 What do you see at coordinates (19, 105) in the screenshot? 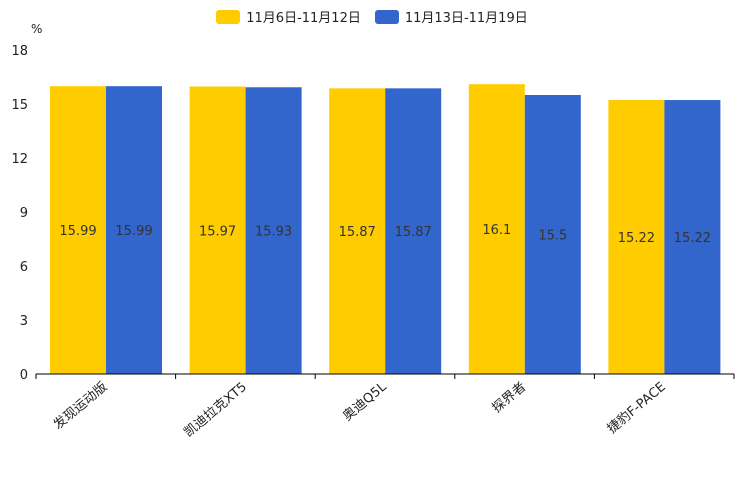
I see `y-tick-label: 15` at bounding box center [19, 105].